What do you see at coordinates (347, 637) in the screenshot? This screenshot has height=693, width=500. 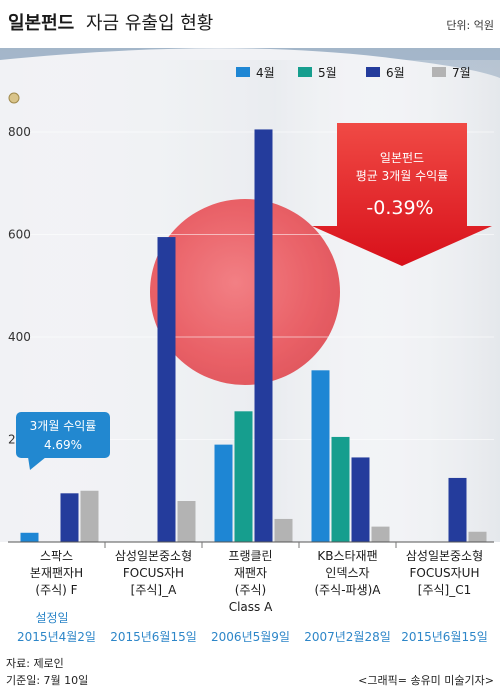 I see `inception-date: 2007년2월28일` at bounding box center [347, 637].